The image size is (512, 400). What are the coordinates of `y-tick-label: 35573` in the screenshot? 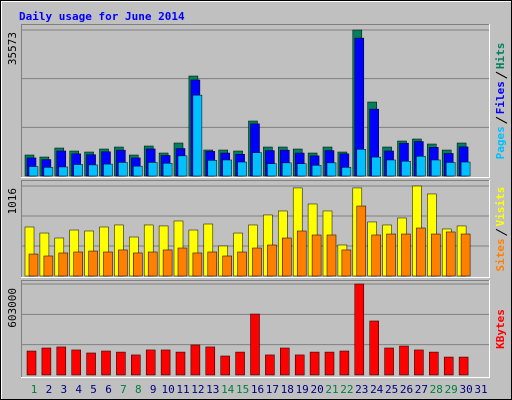 It's located at (12, 48).